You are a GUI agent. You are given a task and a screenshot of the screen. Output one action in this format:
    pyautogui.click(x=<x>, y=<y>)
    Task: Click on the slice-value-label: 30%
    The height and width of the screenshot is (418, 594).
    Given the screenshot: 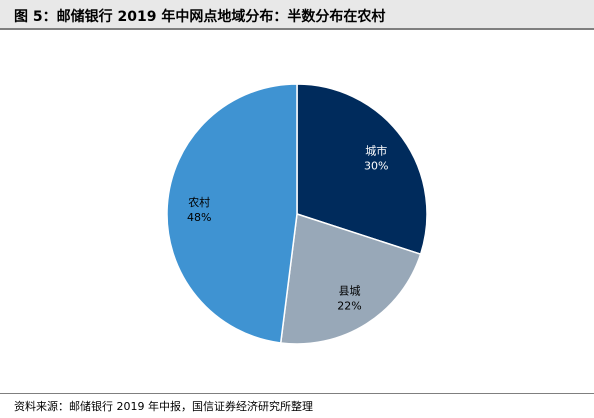 What is the action you would take?
    pyautogui.click(x=376, y=165)
    